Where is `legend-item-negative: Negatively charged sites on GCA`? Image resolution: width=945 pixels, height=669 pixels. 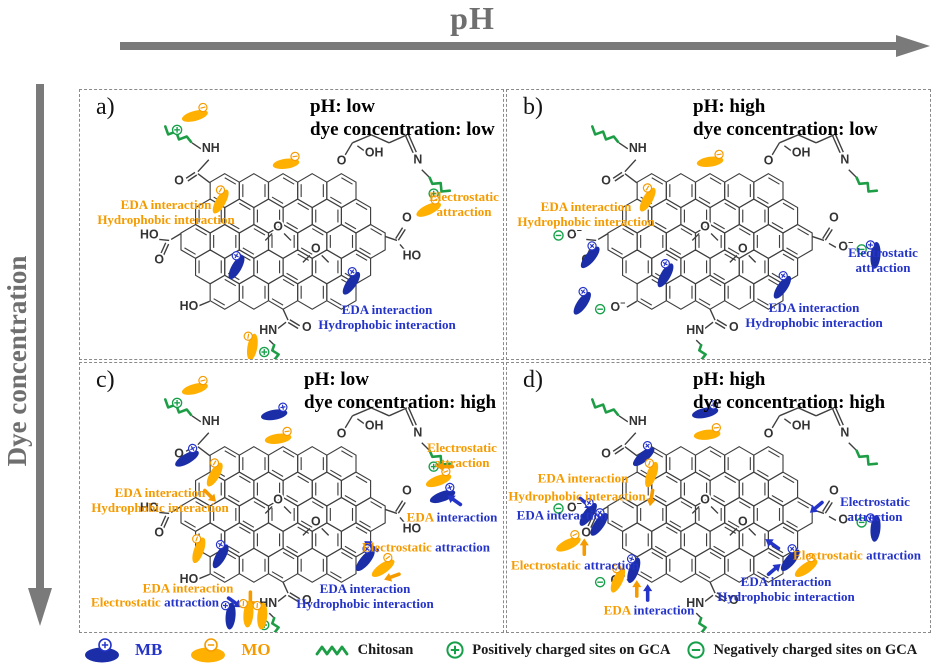 legend-item-negative: Negatively charged sites on GCA is located at coordinates (801, 650).